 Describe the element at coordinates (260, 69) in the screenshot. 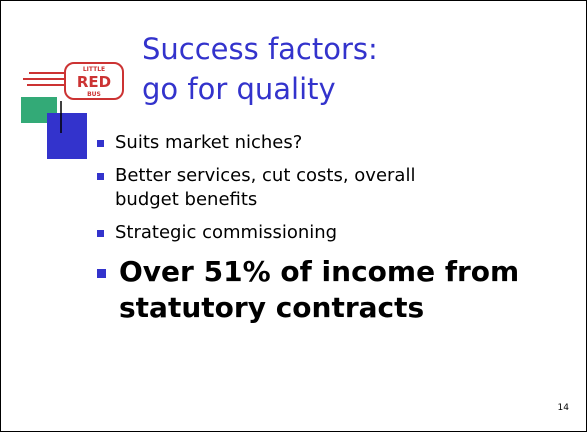

I see `title: Success factors: go for quality` at that location.